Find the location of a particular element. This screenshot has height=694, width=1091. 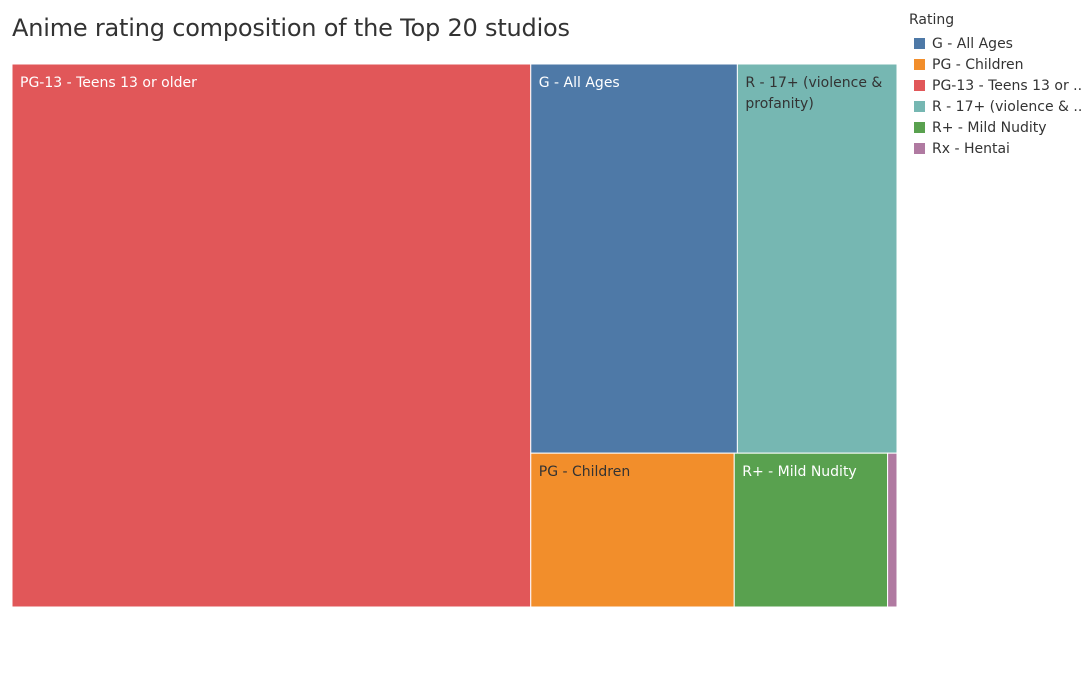

treemap-label-pg13: PG-13 - Teens 13 or older is located at coordinates (108, 83).